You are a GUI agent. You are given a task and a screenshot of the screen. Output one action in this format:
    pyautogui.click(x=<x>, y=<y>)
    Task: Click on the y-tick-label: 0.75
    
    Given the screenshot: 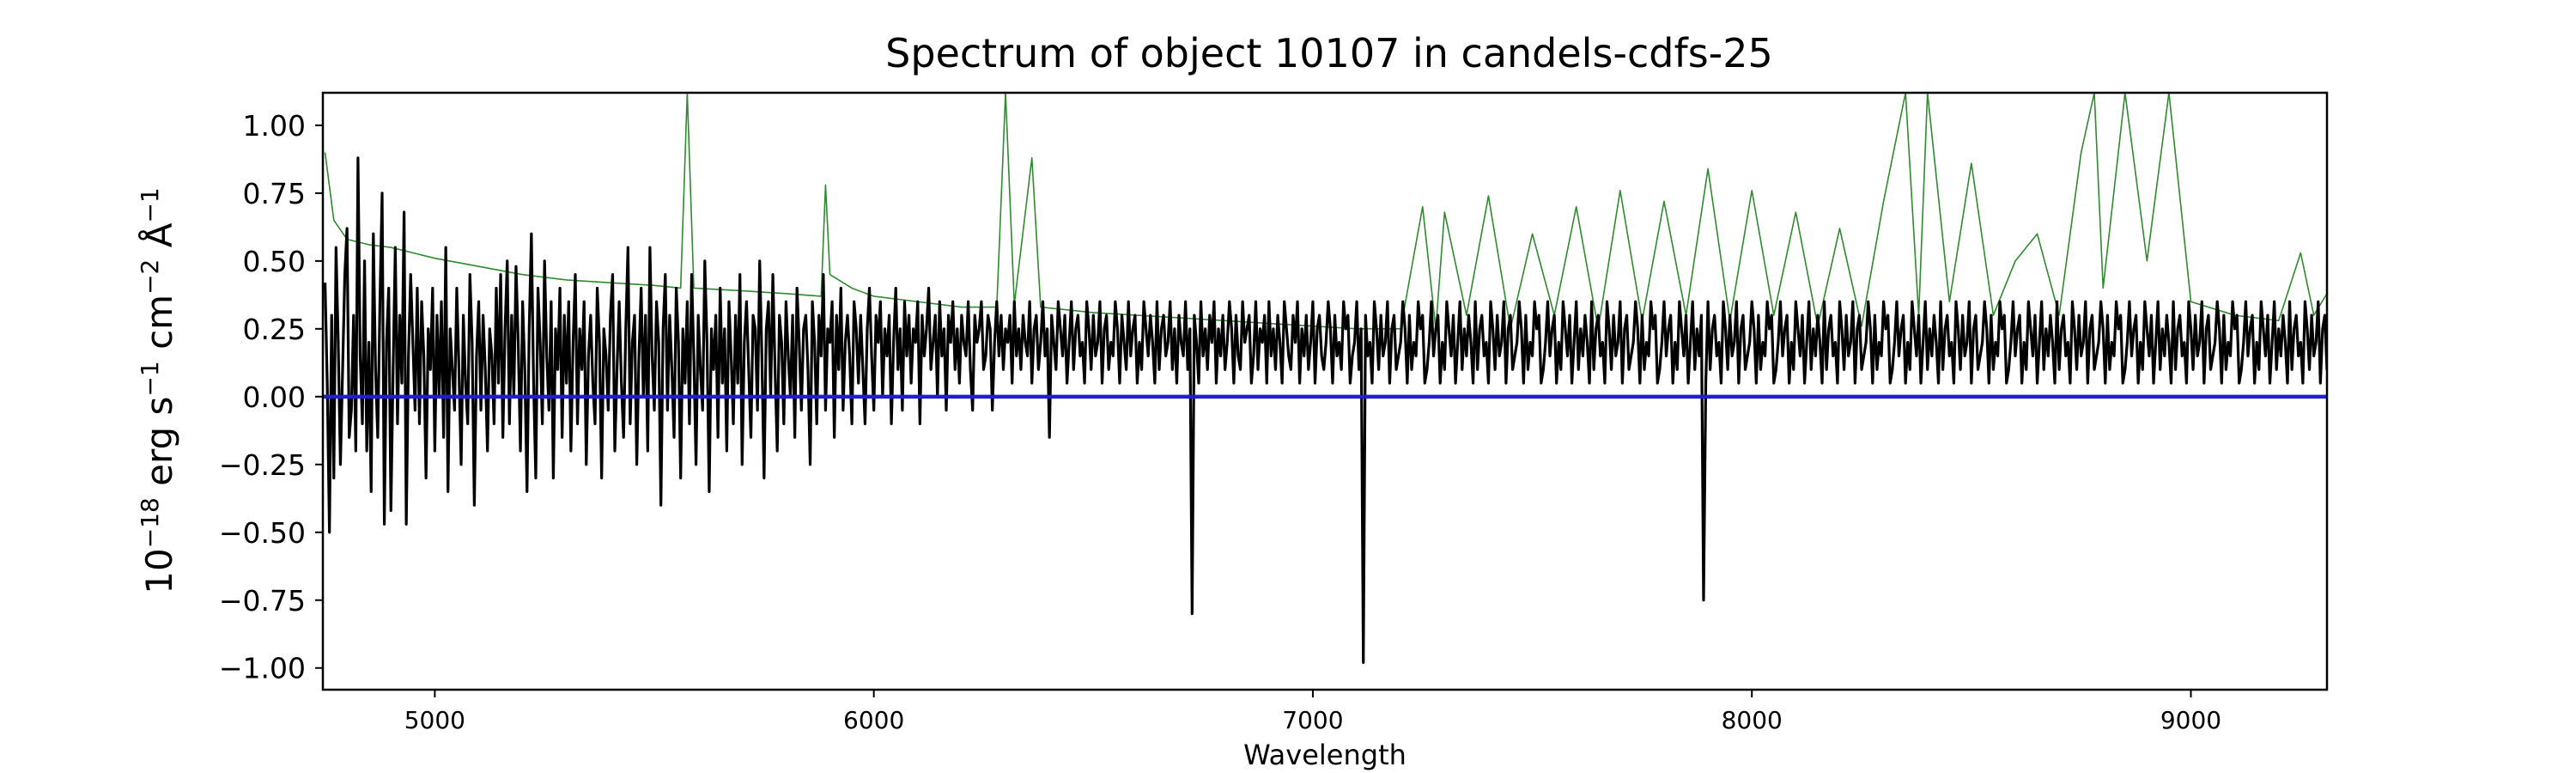 What is the action you would take?
    pyautogui.click(x=274, y=193)
    